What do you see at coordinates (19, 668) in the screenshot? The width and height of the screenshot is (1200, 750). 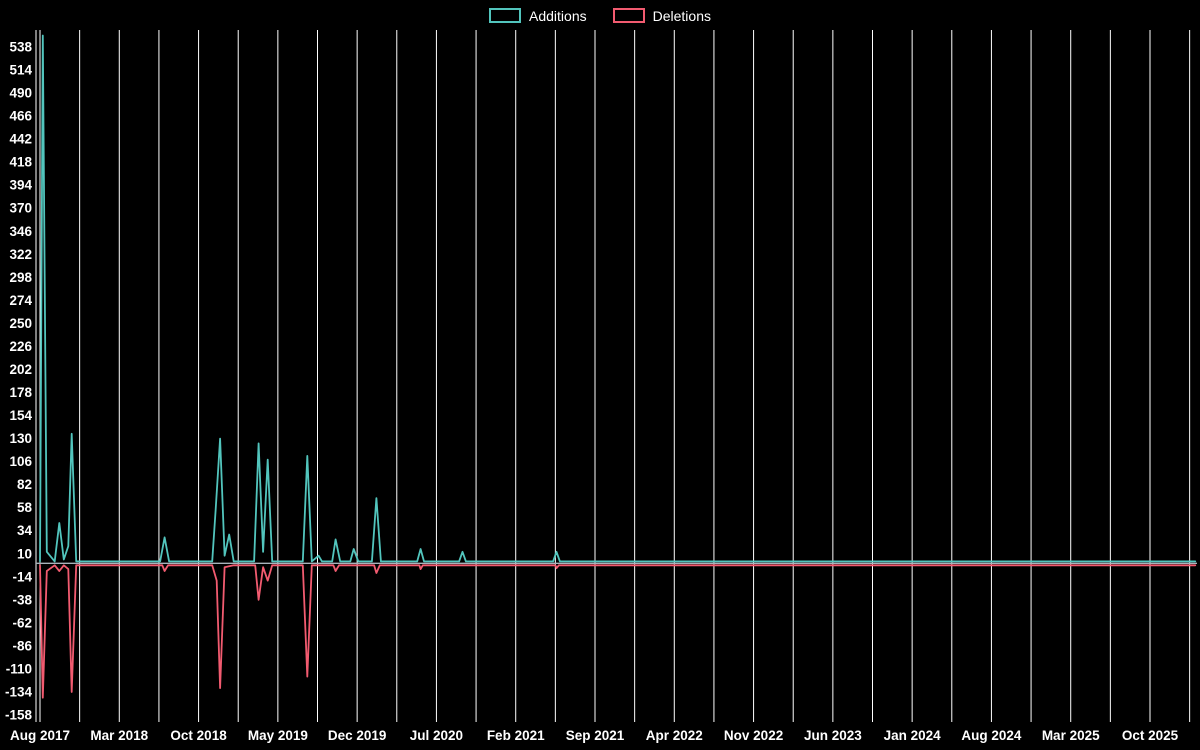 I see `y-tick-label: -110` at bounding box center [19, 668].